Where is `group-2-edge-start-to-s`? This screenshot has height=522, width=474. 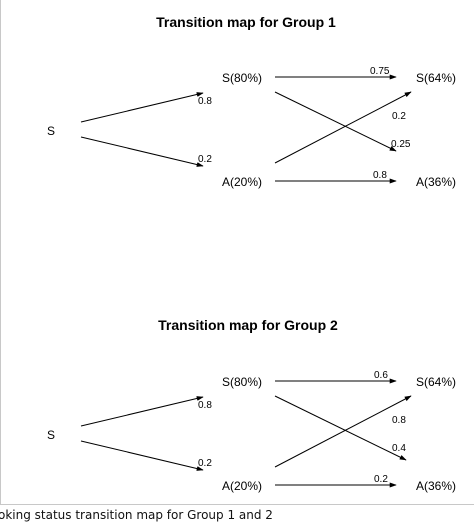 group-2-edge-start-to-s is located at coordinates (142, 411).